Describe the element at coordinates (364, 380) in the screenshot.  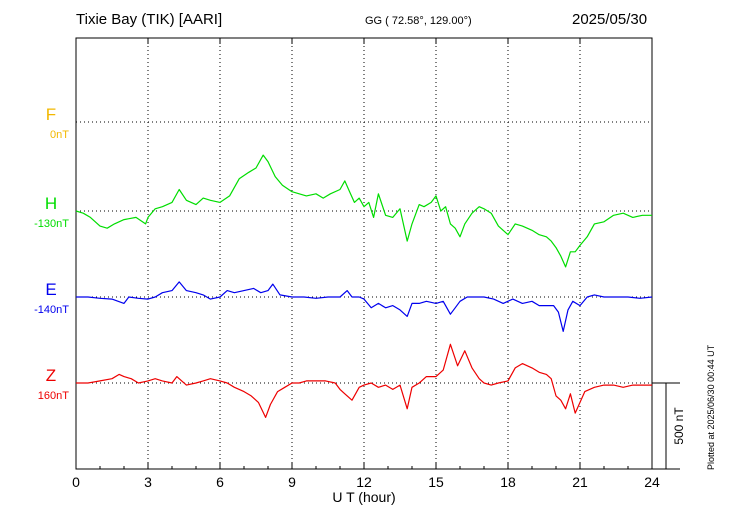
I see `trace-z` at that location.